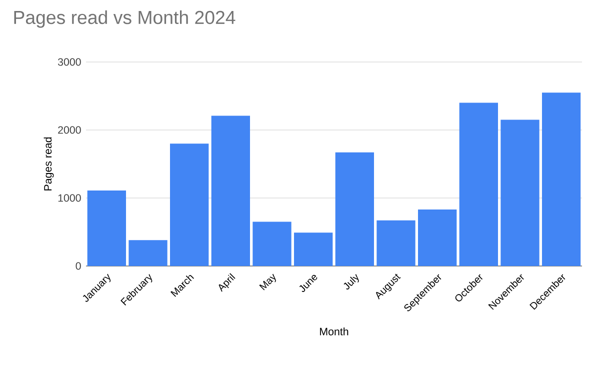 The image size is (600, 371). I want to click on y-tick-label: 2000, so click(69, 130).